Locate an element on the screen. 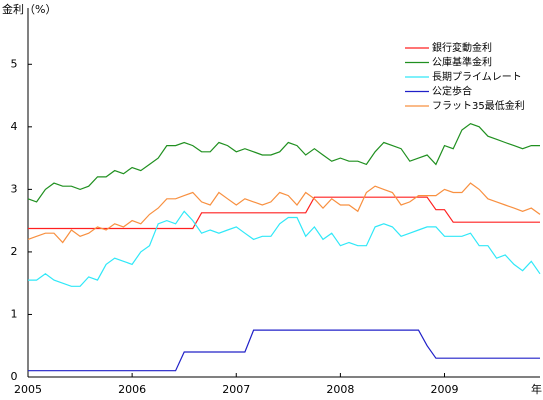 This screenshot has width=543, height=400. chart-title: 金利（%） is located at coordinates (29, 9).